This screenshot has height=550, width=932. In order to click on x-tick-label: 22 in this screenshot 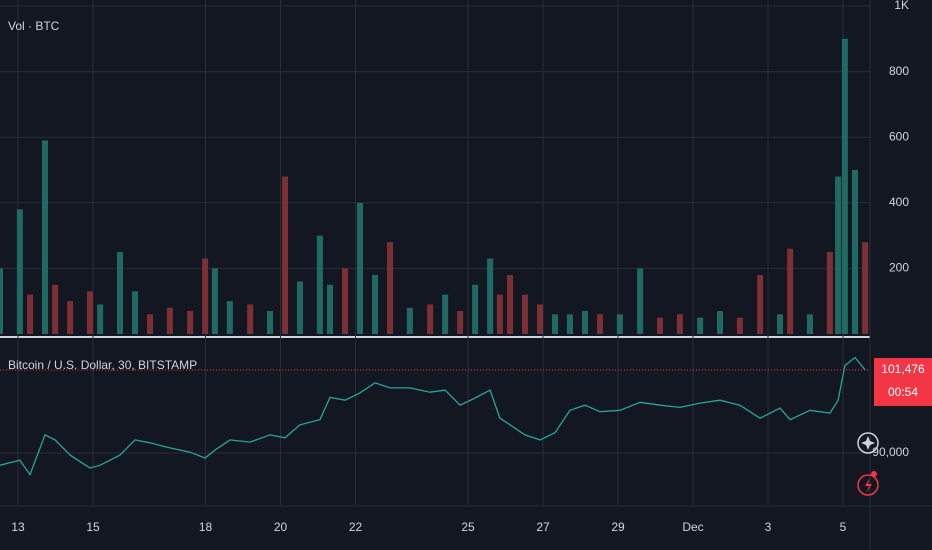, I will do `click(356, 527)`.